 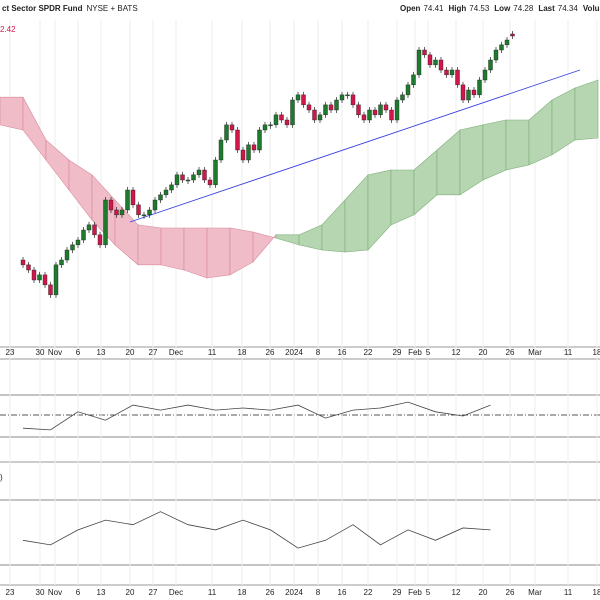 I want to click on fund-title: ct Sector SPDR Fund, so click(x=42, y=8).